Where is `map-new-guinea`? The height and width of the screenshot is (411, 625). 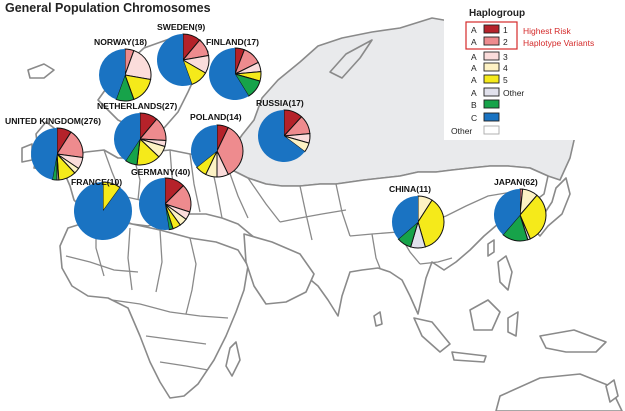 map-new-guinea is located at coordinates (573, 341).